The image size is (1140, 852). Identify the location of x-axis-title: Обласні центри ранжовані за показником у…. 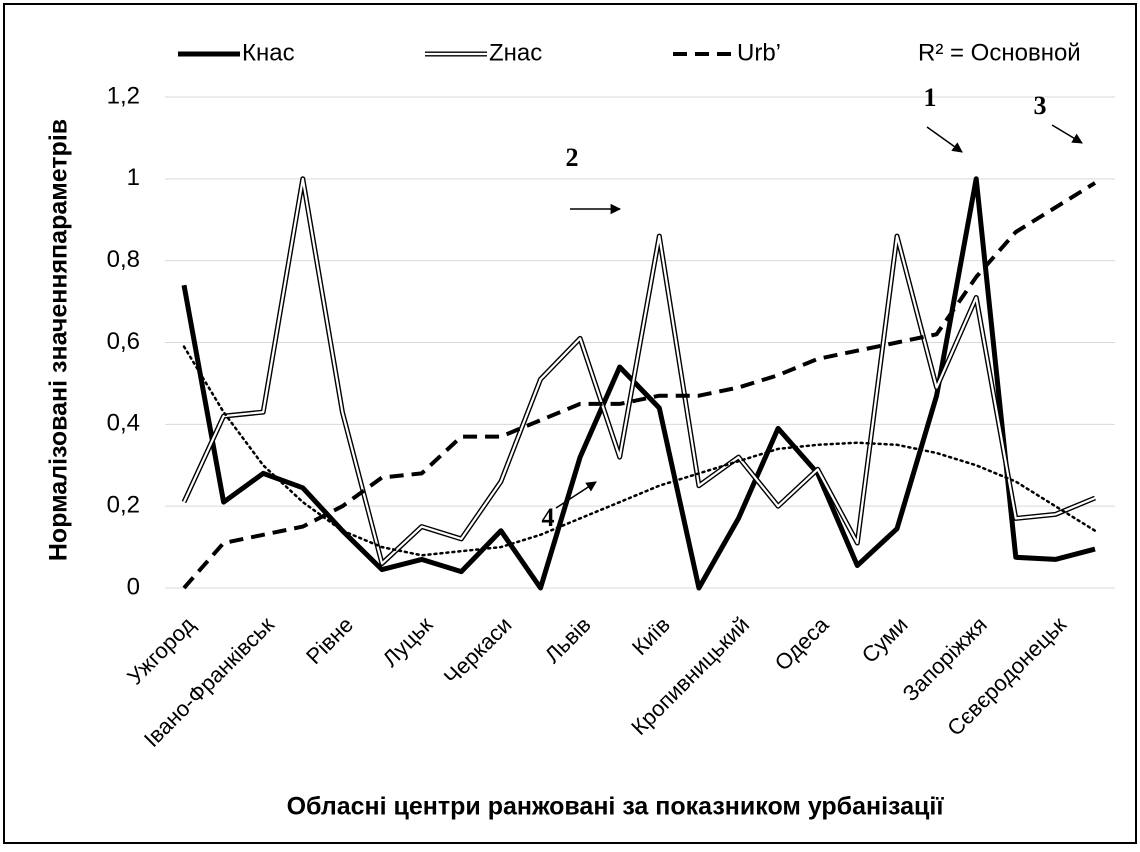
(616, 807).